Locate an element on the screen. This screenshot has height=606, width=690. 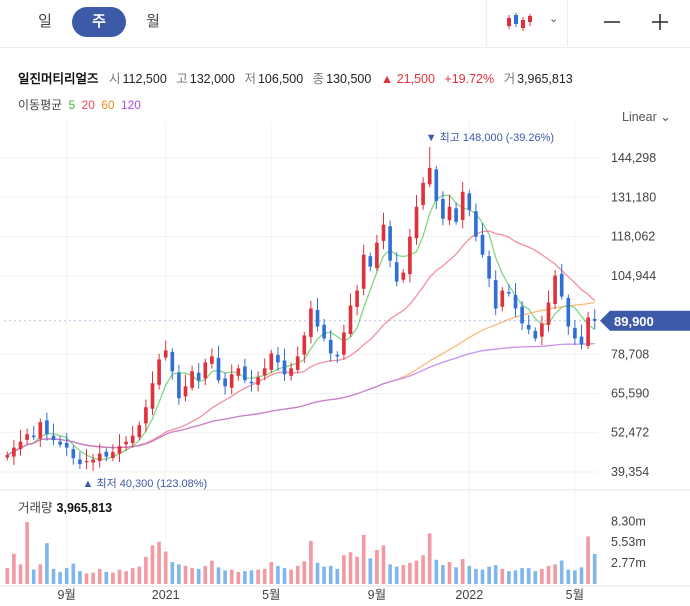
moving-average-legend: 이동평균 5 20 60 120 is located at coordinates (81, 104).